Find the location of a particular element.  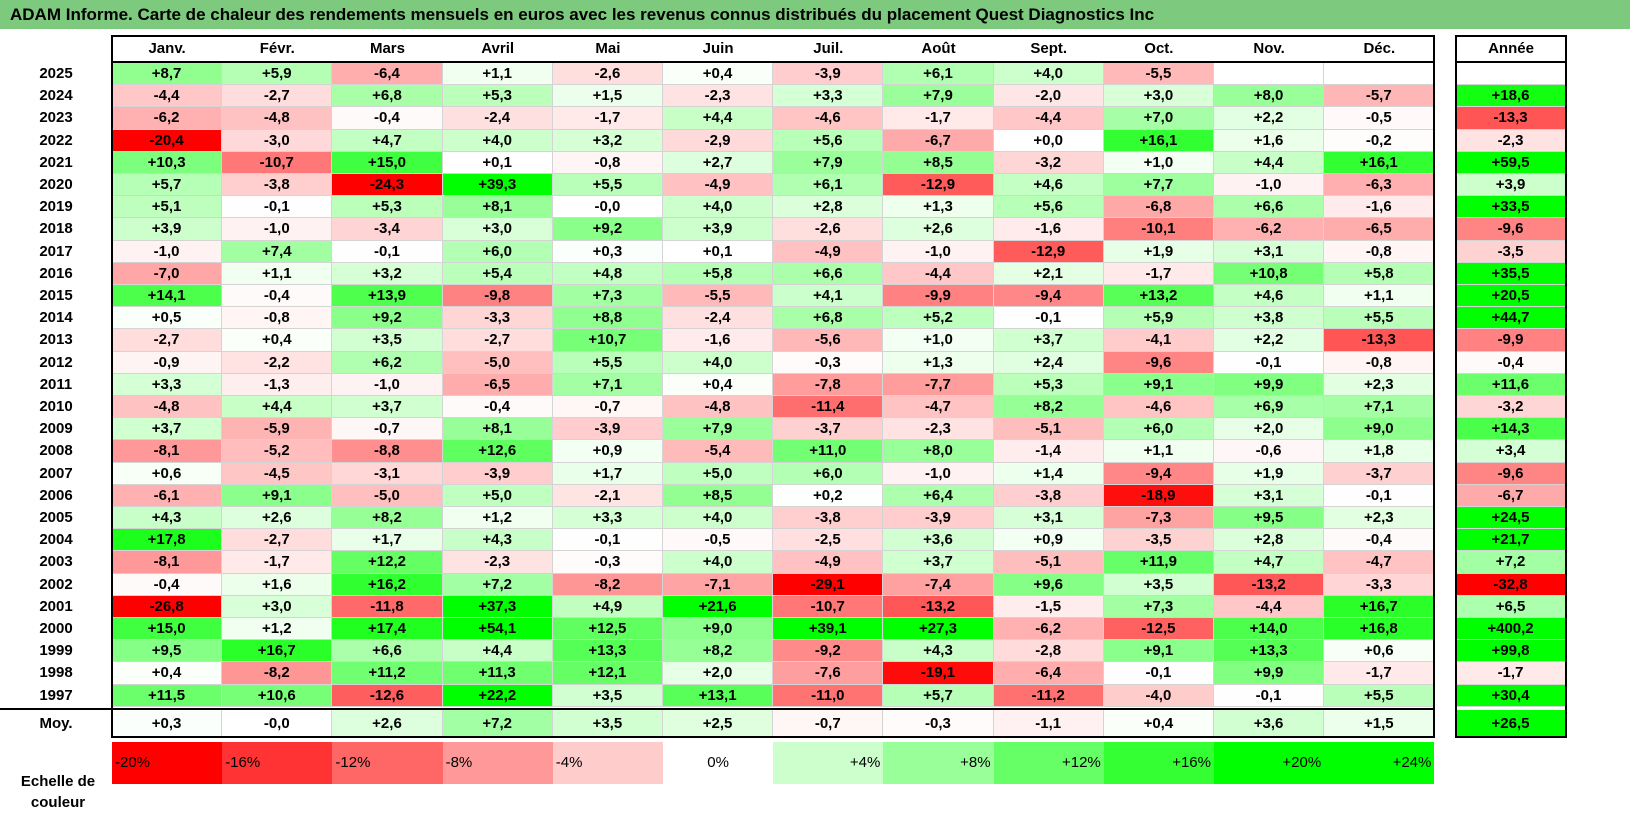

heatmap-cell: -0,4 is located at coordinates (1379, 540).